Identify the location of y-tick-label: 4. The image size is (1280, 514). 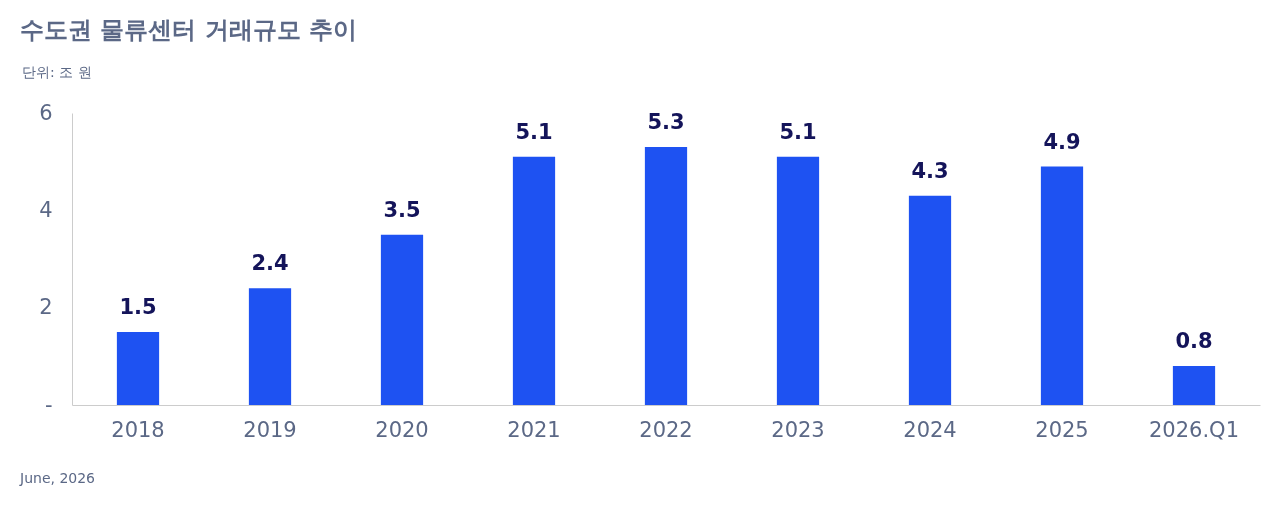
(46, 209).